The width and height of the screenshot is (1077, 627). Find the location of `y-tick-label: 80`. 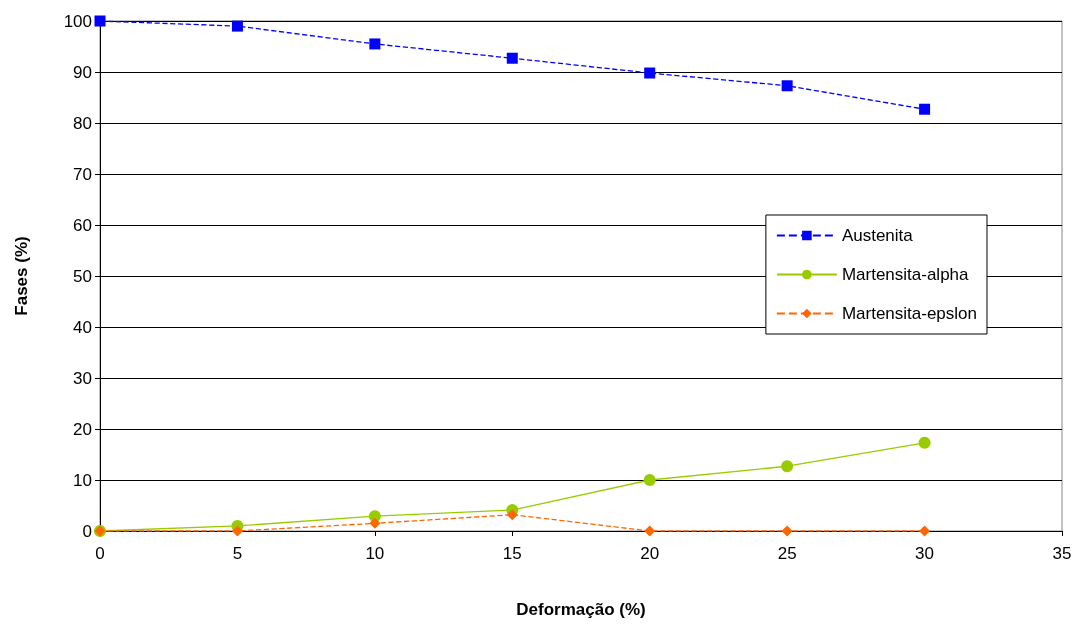

y-tick-label: 80 is located at coordinates (82, 123).